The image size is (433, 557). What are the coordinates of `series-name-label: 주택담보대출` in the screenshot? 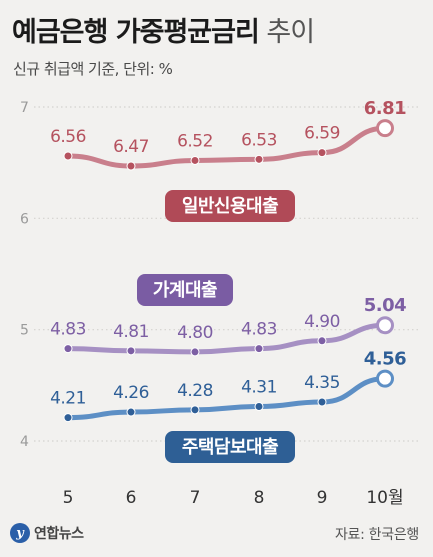 It's located at (230, 447).